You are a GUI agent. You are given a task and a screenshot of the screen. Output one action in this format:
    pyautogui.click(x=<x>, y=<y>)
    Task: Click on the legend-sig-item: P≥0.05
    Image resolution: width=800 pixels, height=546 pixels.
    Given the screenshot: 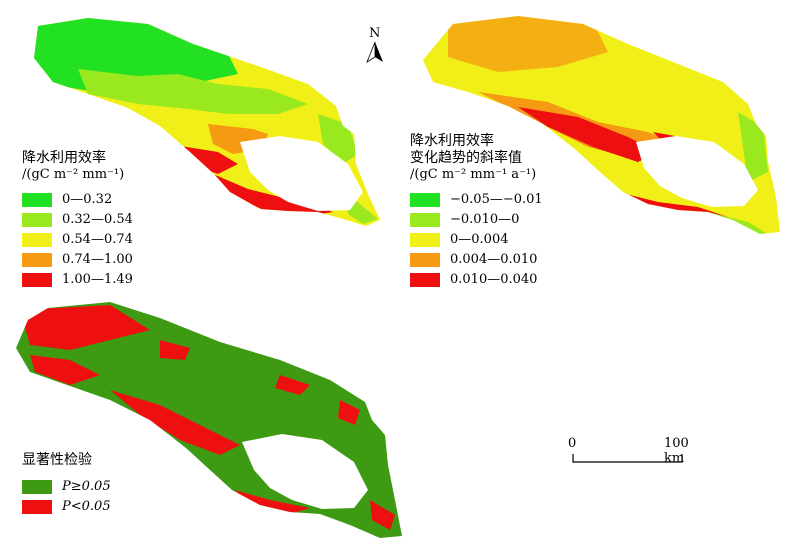 What is the action you would take?
    pyautogui.click(x=66, y=487)
    